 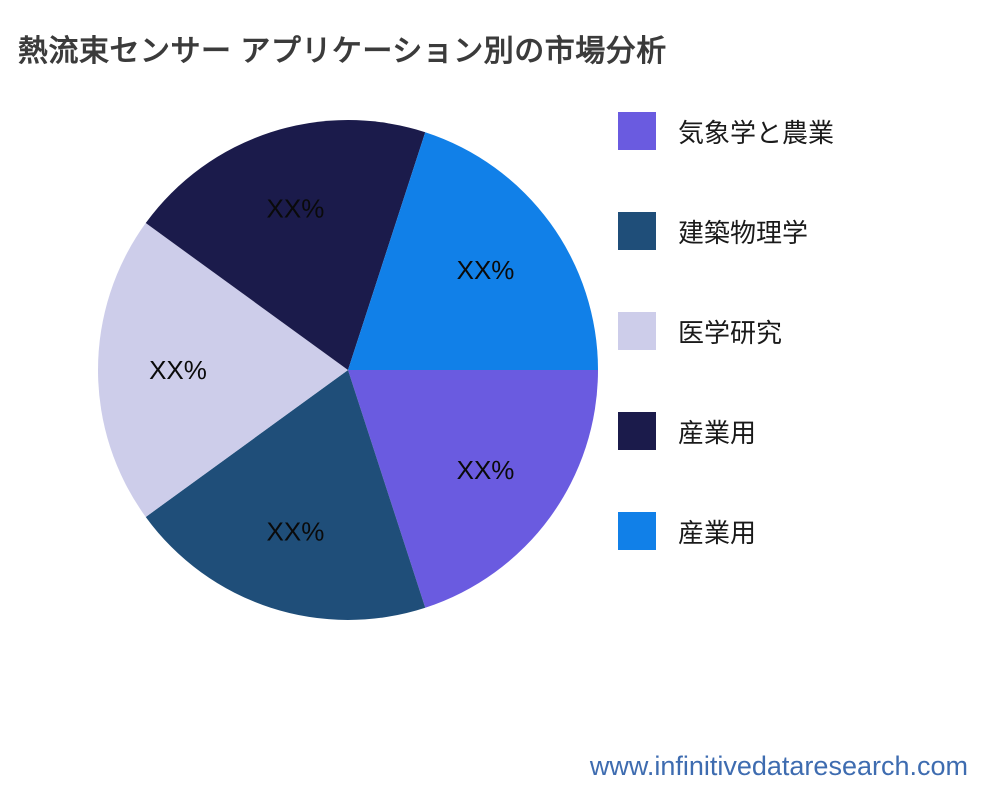 I want to click on chart-title: 熱流束センサー アプリケーション別の市場分析, so click(x=342, y=51).